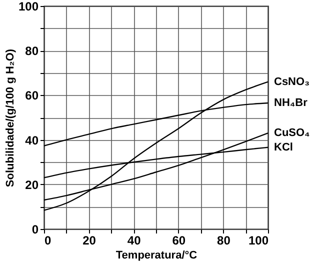  What do you see at coordinates (157, 256) in the screenshot?
I see `x-axis-title: Temperatura/°C` at bounding box center [157, 256].